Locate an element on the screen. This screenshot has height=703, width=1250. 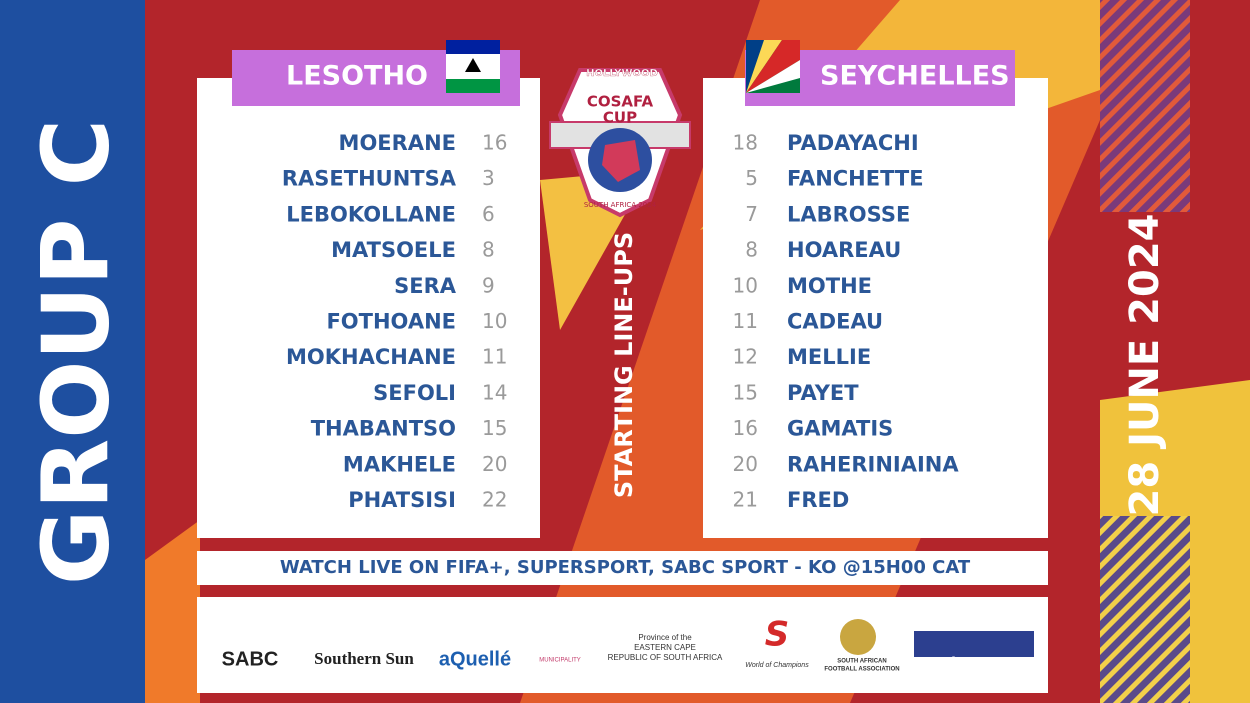
svg-text: bets is located at coordinates (640, 83).